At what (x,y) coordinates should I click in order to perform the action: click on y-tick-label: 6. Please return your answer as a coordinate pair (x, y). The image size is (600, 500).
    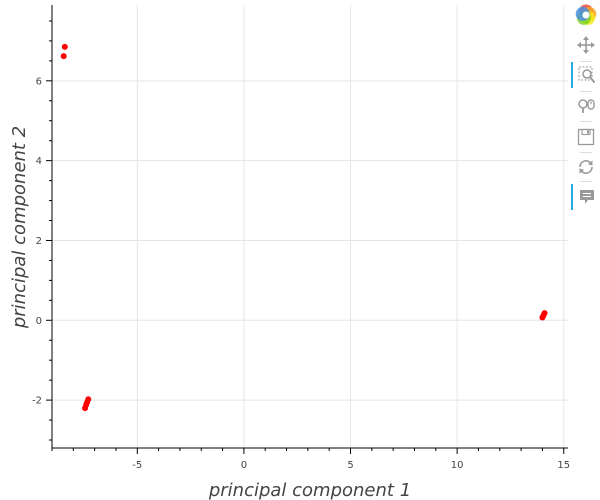
    Looking at the image, I should click on (39, 81).